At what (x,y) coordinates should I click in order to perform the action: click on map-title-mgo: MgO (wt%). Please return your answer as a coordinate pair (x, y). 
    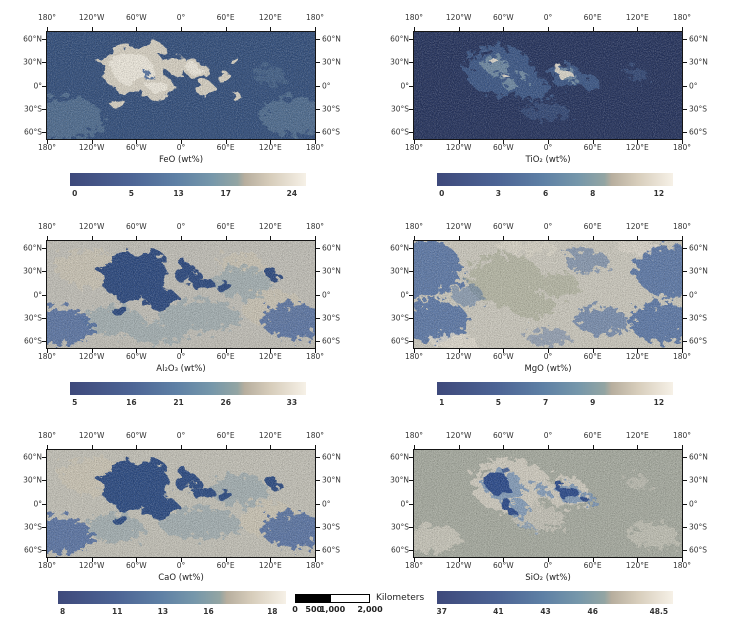
    Looking at the image, I should click on (548, 369).